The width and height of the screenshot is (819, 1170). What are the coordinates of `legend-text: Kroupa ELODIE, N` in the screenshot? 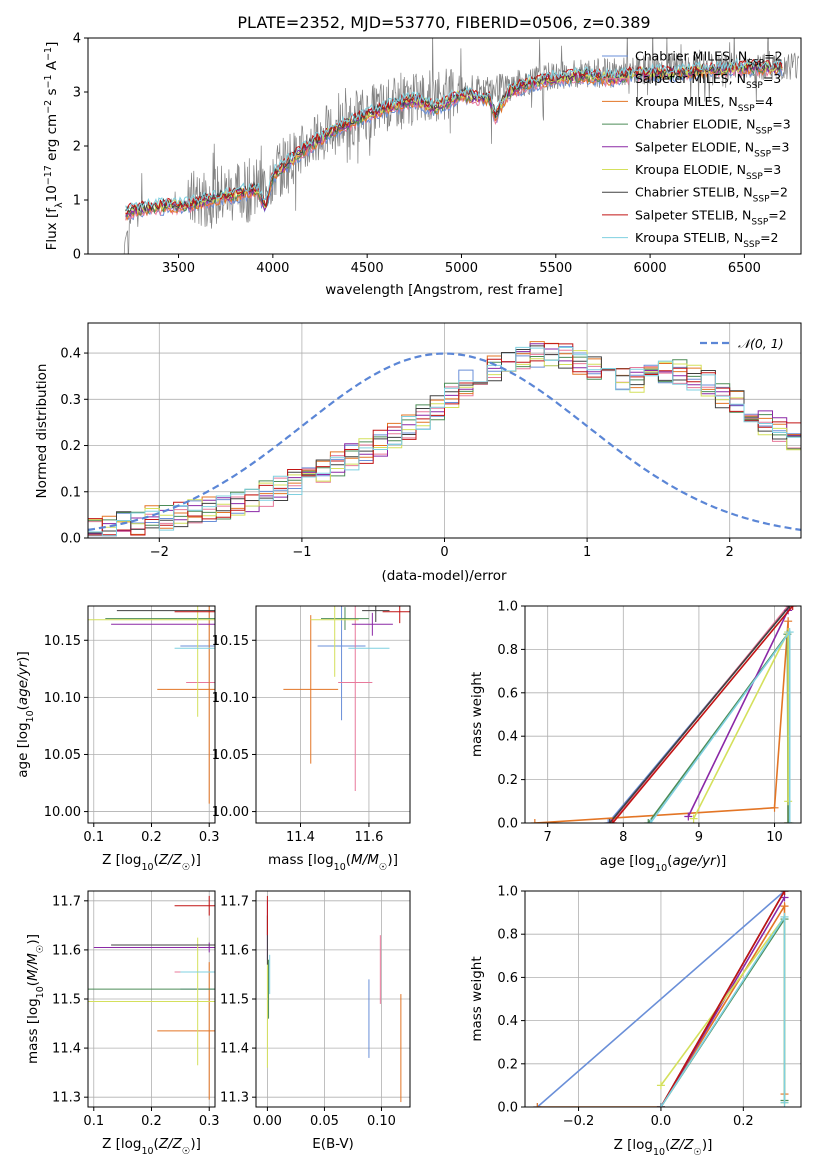 It's located at (690, 169).